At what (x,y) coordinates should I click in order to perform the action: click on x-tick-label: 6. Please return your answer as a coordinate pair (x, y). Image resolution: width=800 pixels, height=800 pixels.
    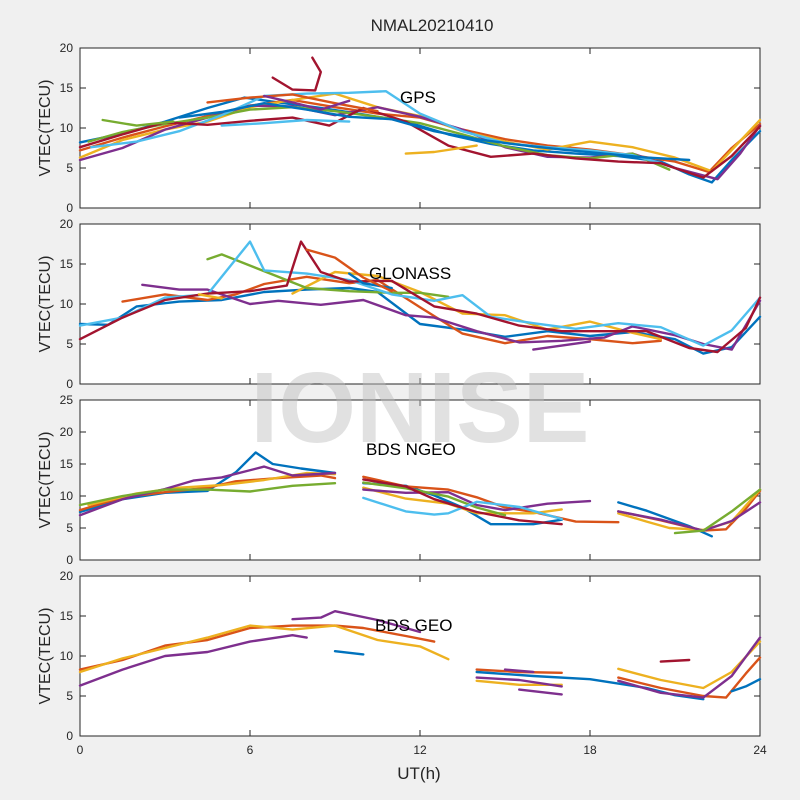
    Looking at the image, I should click on (250, 750).